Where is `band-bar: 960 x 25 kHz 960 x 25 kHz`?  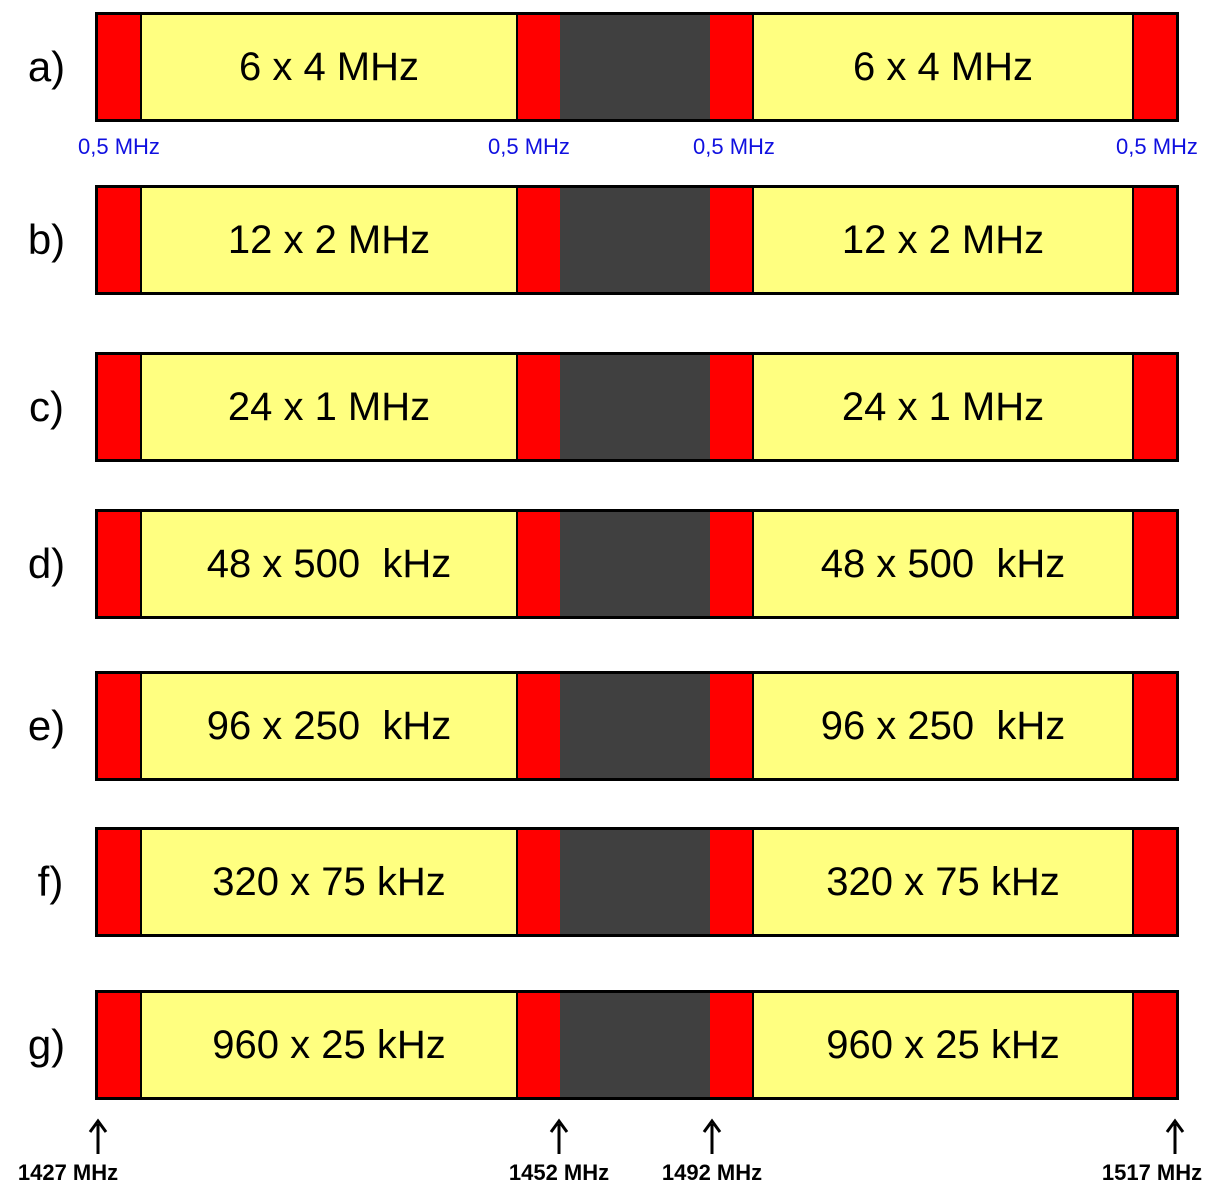 band-bar: 960 x 25 kHz 960 x 25 kHz is located at coordinates (637, 1045).